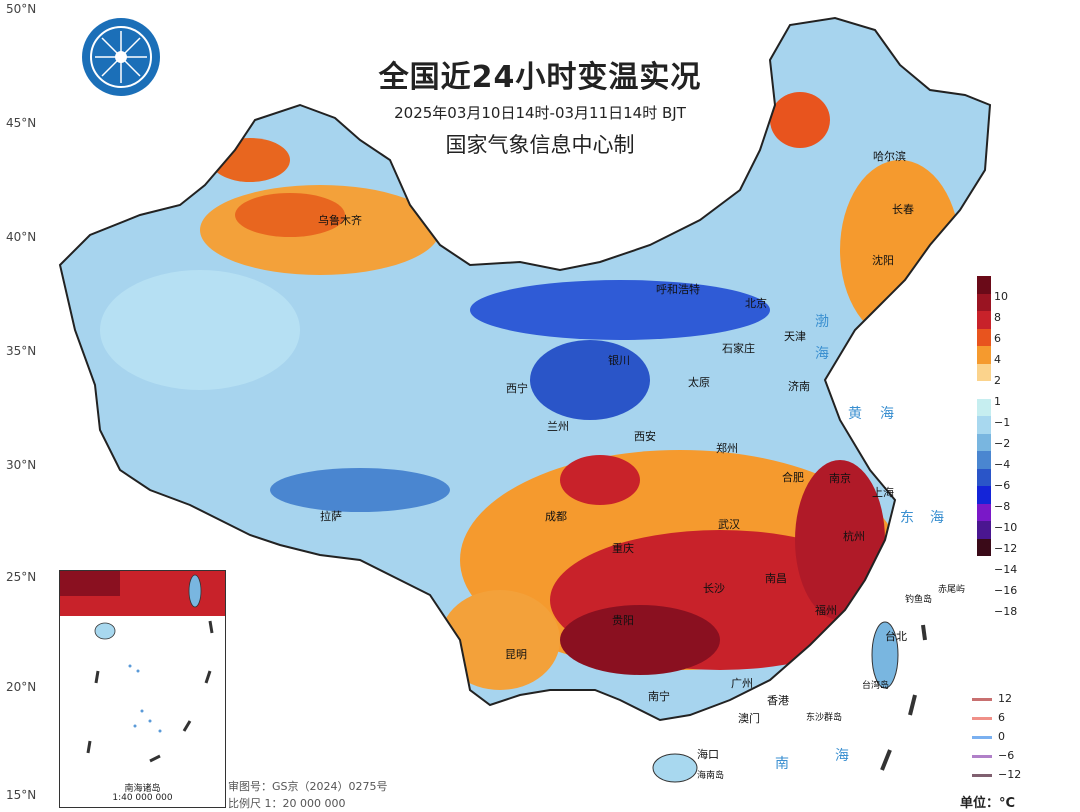 The height and width of the screenshot is (812, 1080). I want to click on city-label: 重庆, so click(623, 548).